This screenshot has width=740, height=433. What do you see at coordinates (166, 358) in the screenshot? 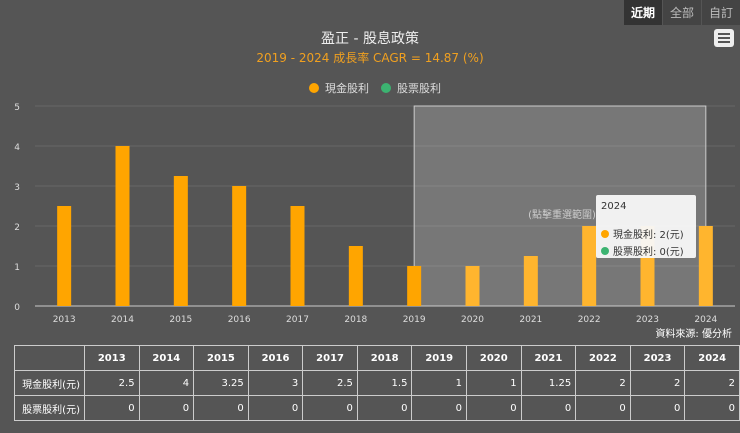
I see `table-cell: 2014` at bounding box center [166, 358].